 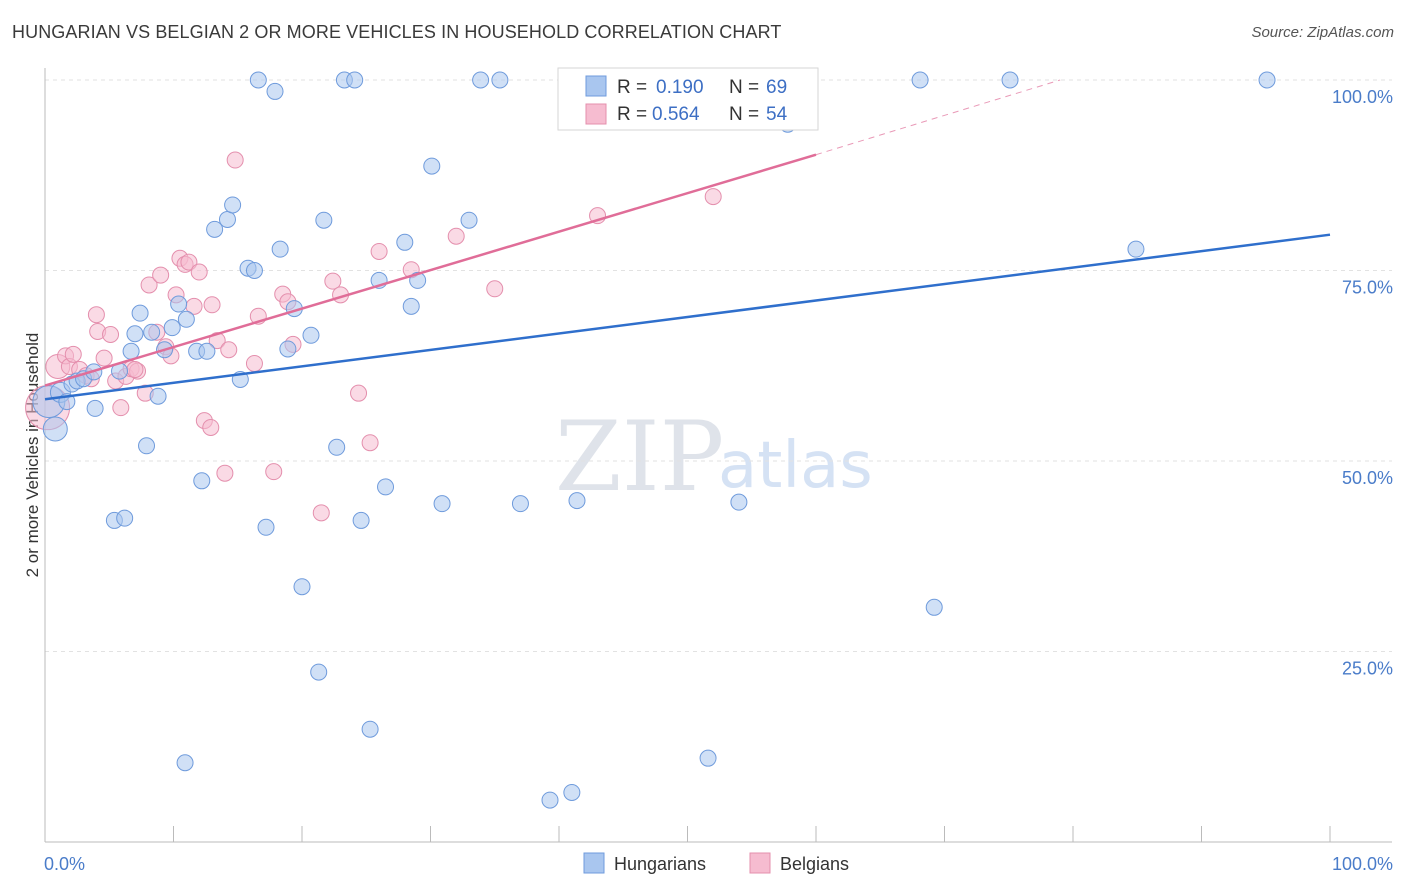 What do you see at coordinates (744, 87) in the screenshot?
I see `legend-n-label-hungarians: N =` at bounding box center [744, 87].